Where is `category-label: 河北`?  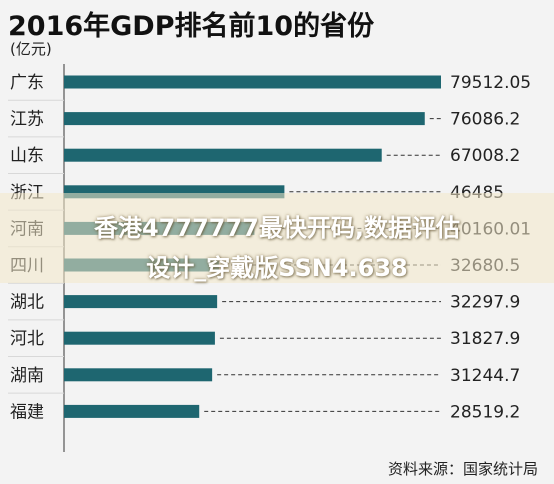 category-label: 河北 is located at coordinates (27, 339).